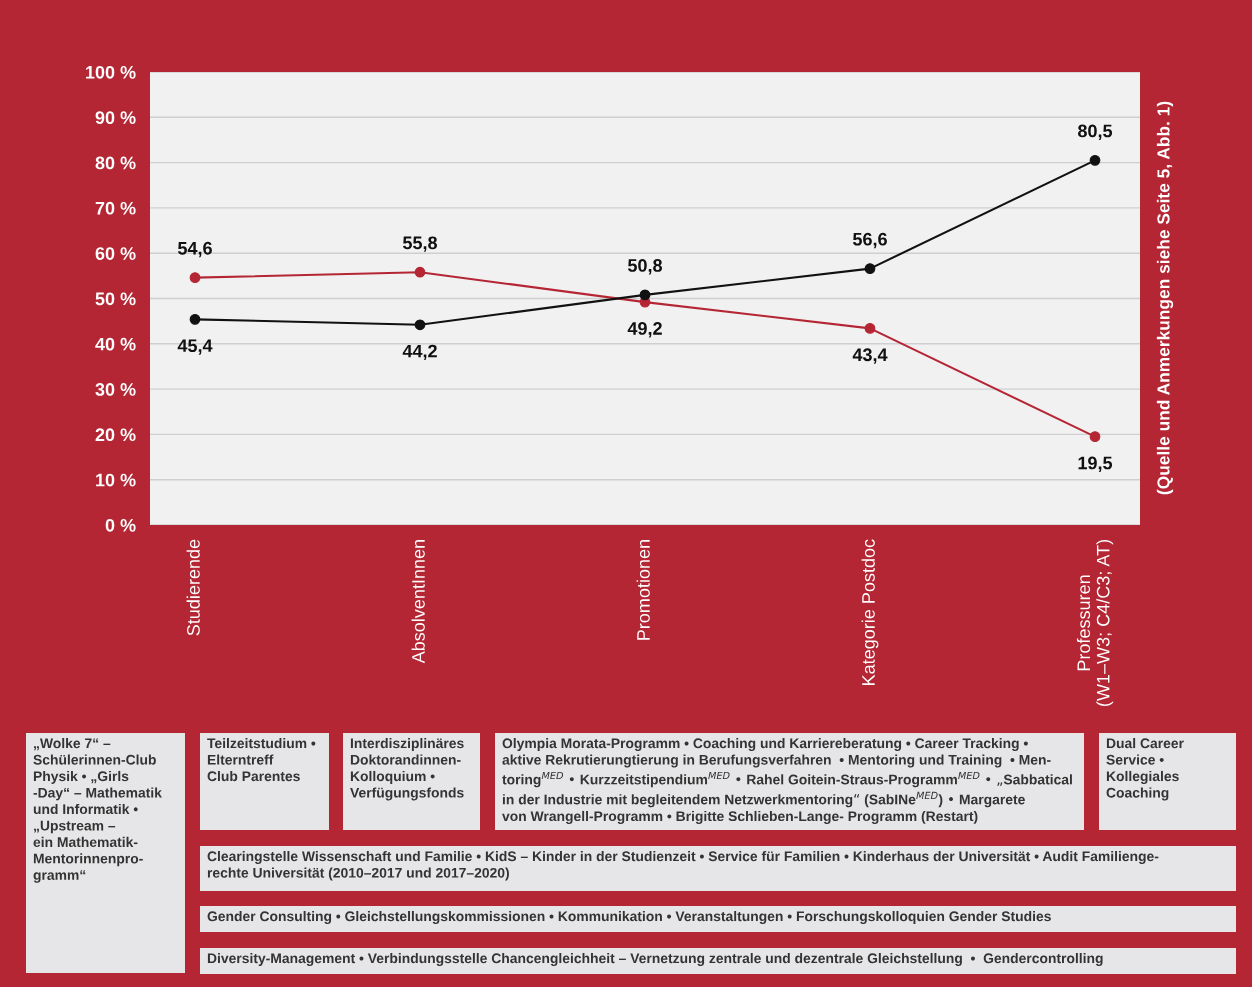 This screenshot has width=1252, height=987. Describe the element at coordinates (787, 781) in the screenshot. I see `text: Olympia Morata-Programm • Coaching und Karriereberatung • Career Tracking • aktive Rekrutierungtierung in Berufungsverfahren • Mentoring und Training • Men- toring$^{MED}$ • Kurzzeitstipendium$^{MED}$ • Rahel Goitein-Straus-Programm$^{MED}$ • „Sabbatical in der Industrie mit begleitendem Netzwerkmentoring“ (SabINe$^{MED}$) • Margarete von Wrangell-Programm • Brigitte Schlieben-Lange- Programm (Restart)` at that location.